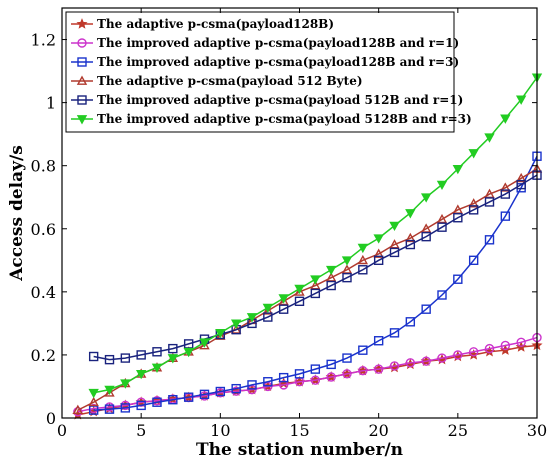 The height and width of the screenshot is (462, 550). What do you see at coordinates (43, 40) in the screenshot?
I see `y-tick-label: 1.2` at bounding box center [43, 40].